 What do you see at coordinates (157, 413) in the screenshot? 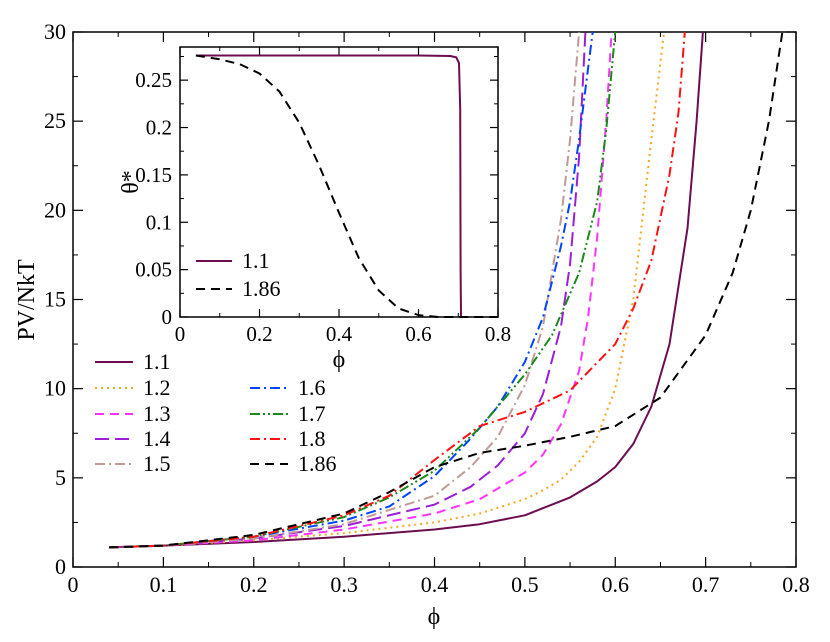
I see `legend-label-1.3: 1.3` at bounding box center [157, 413].